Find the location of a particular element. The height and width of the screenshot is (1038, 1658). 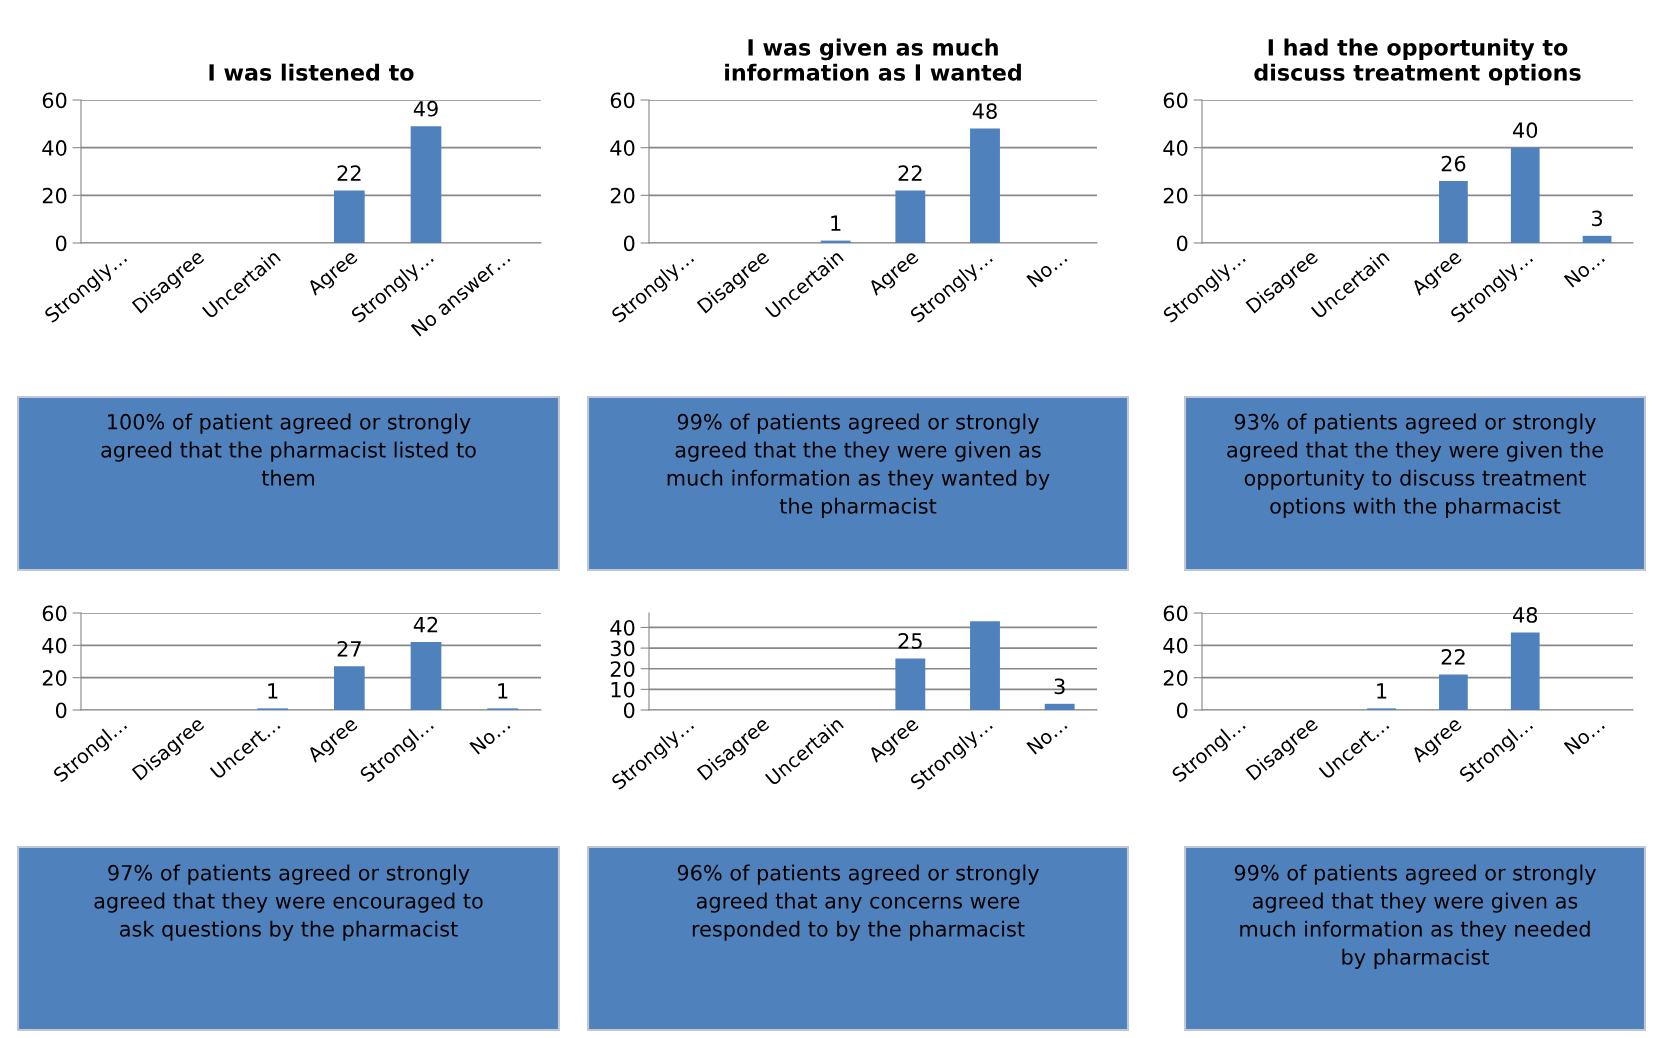

chart-title: I was listened to is located at coordinates (311, 72).